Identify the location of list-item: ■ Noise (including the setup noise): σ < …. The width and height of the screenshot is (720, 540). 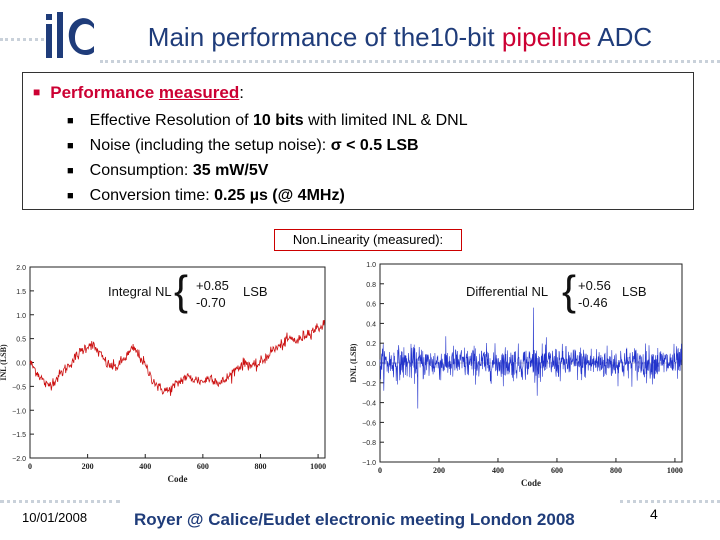
(267, 146).